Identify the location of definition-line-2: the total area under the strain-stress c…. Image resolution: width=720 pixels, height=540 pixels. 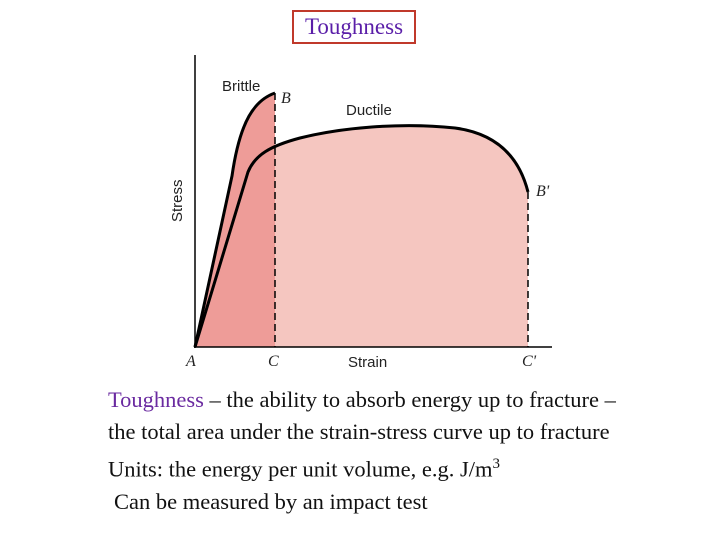
(359, 431).